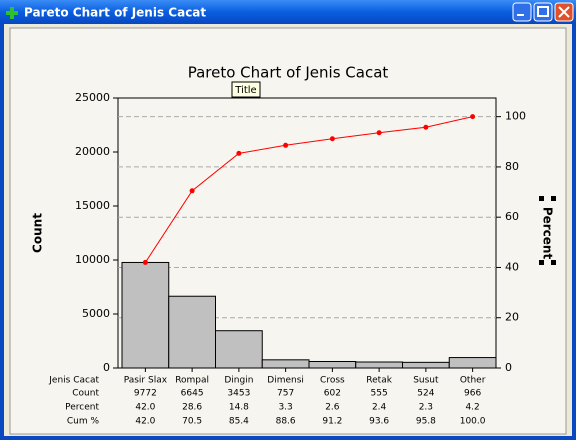  Describe the element at coordinates (146, 381) in the screenshot. I see `x-tick-label: Pasir Slax` at that location.